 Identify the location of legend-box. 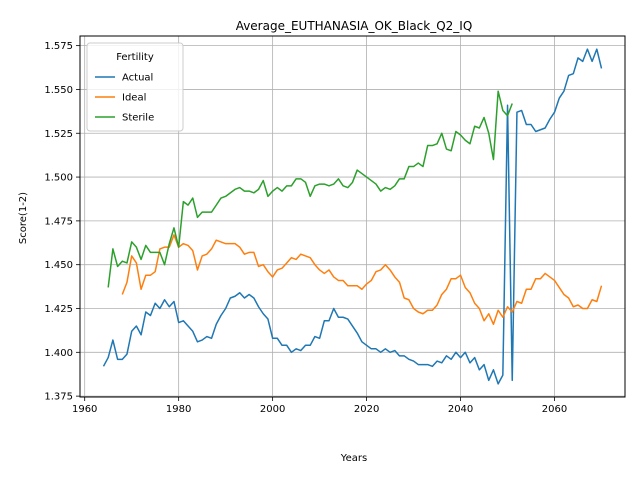
(135, 87).